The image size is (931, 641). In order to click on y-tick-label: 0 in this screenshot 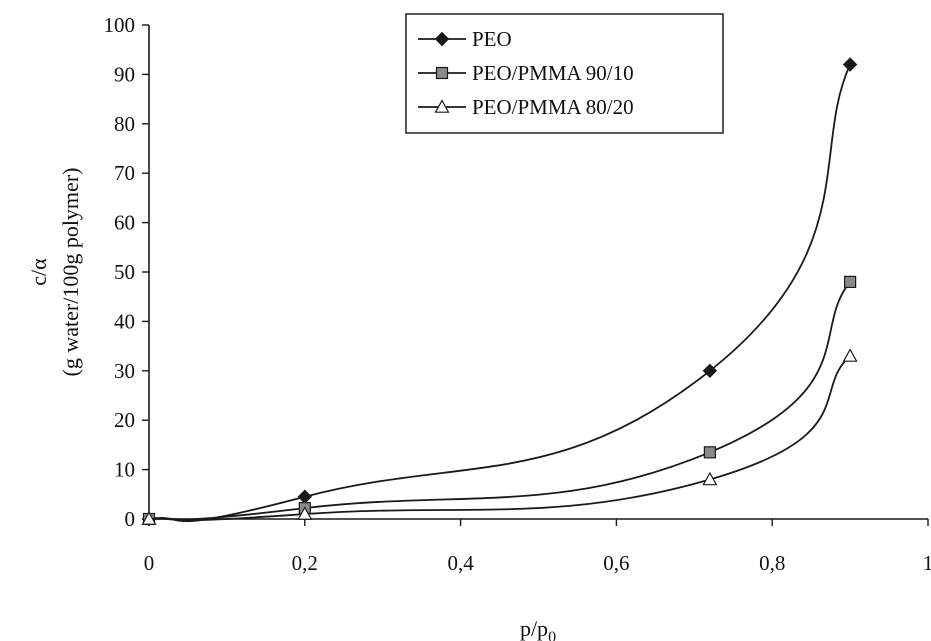, I will do `click(130, 519)`.